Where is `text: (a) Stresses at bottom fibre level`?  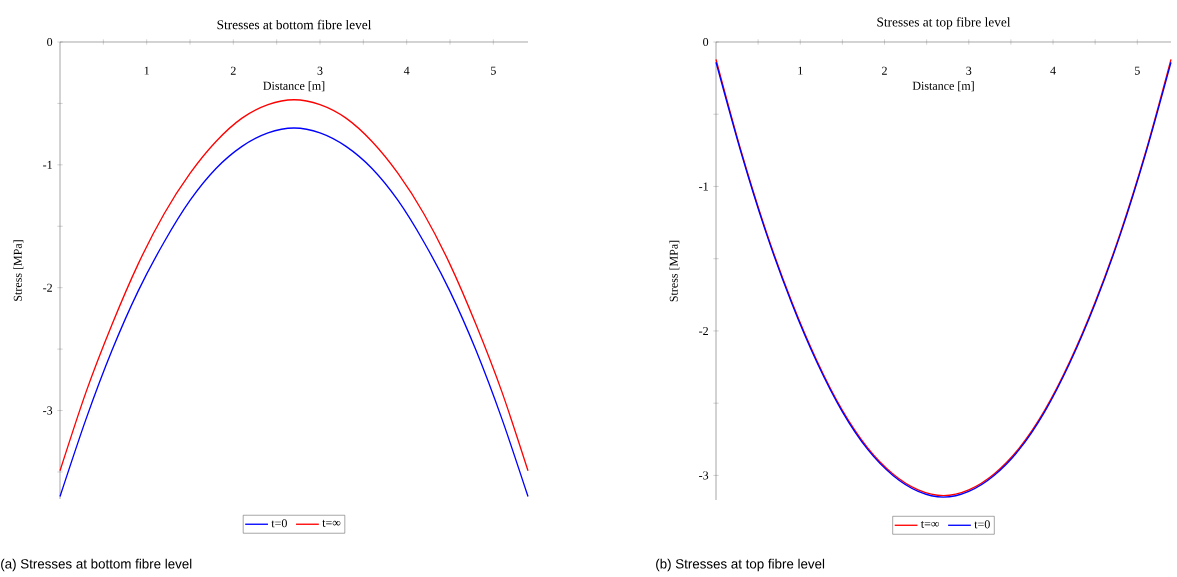 text: (a) Stresses at bottom fibre level is located at coordinates (96, 565).